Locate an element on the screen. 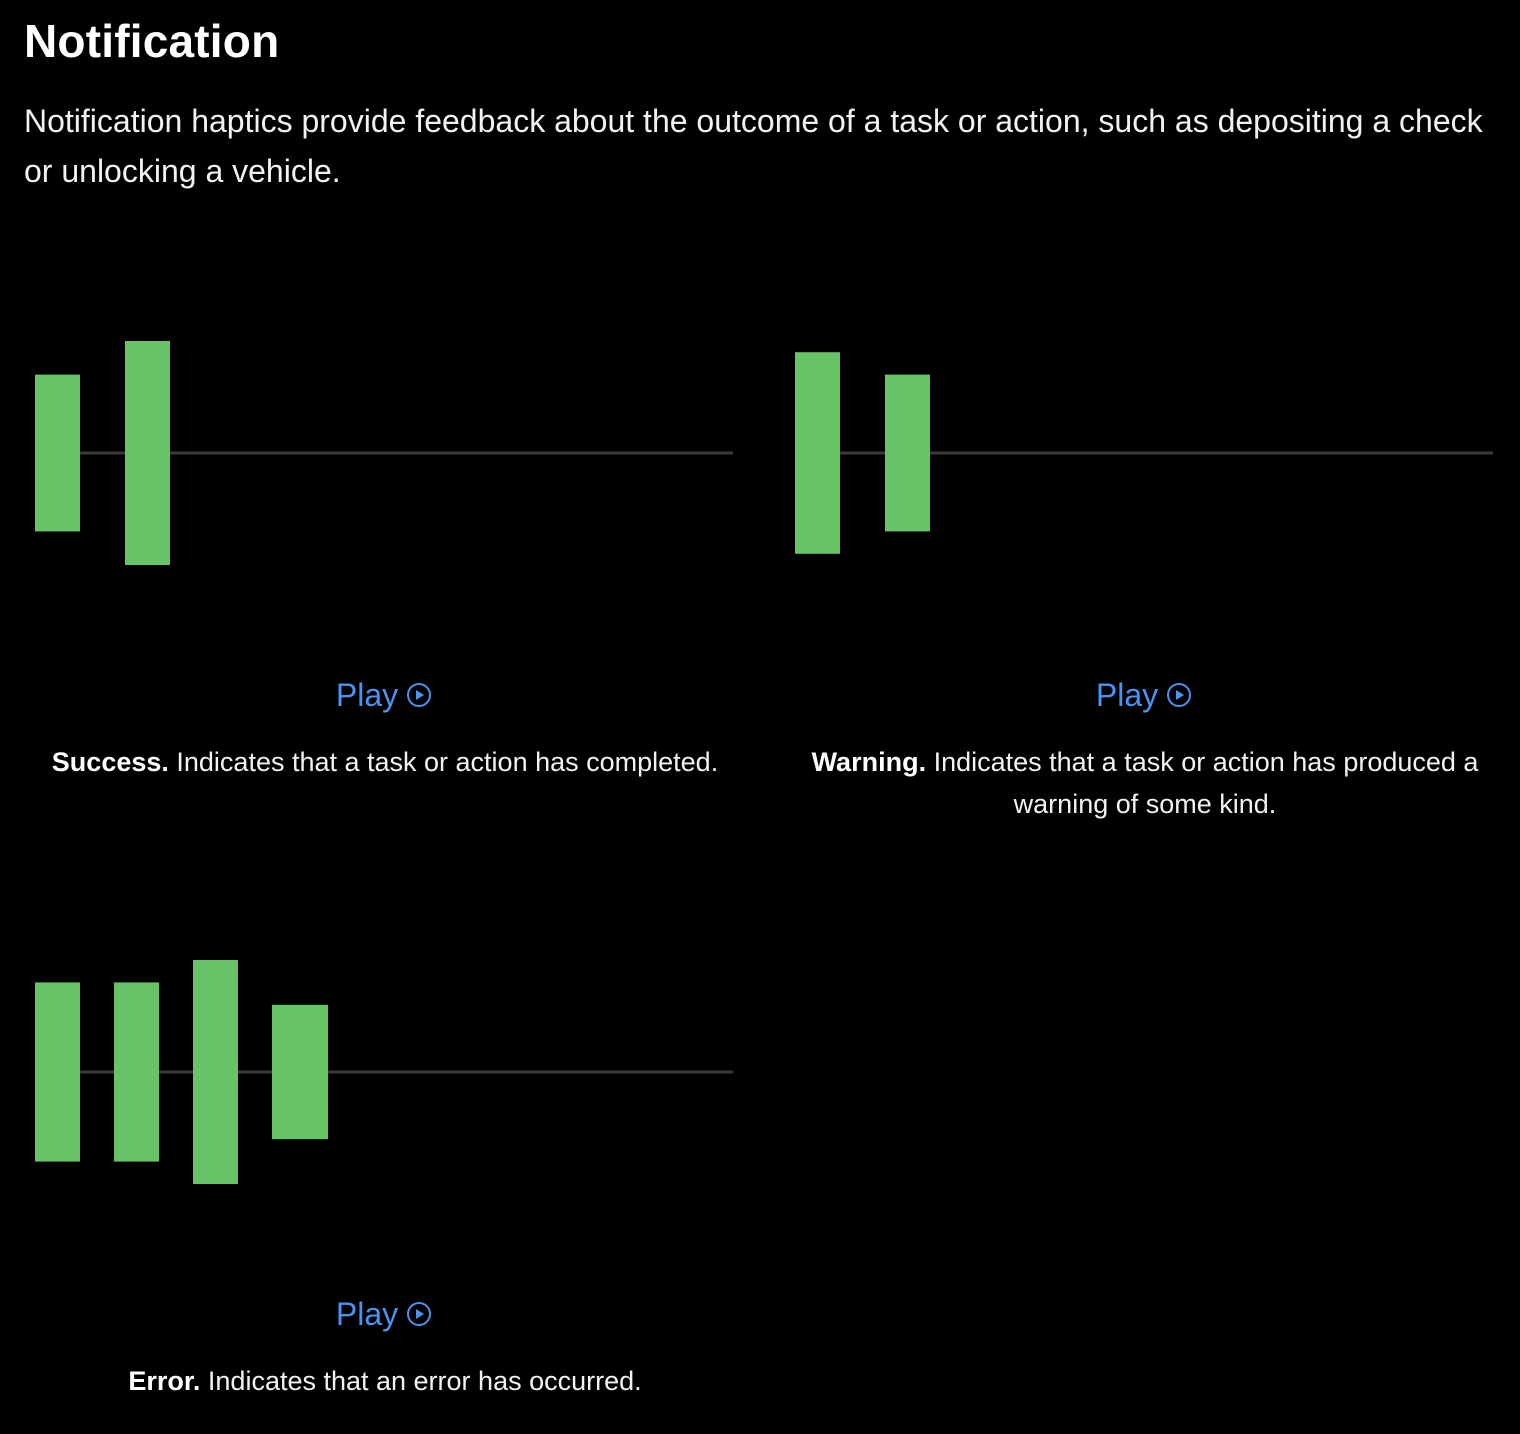 Image resolution: width=1520 pixels, height=1434 pixels. error-play-button: Play is located at coordinates (384, 1314).